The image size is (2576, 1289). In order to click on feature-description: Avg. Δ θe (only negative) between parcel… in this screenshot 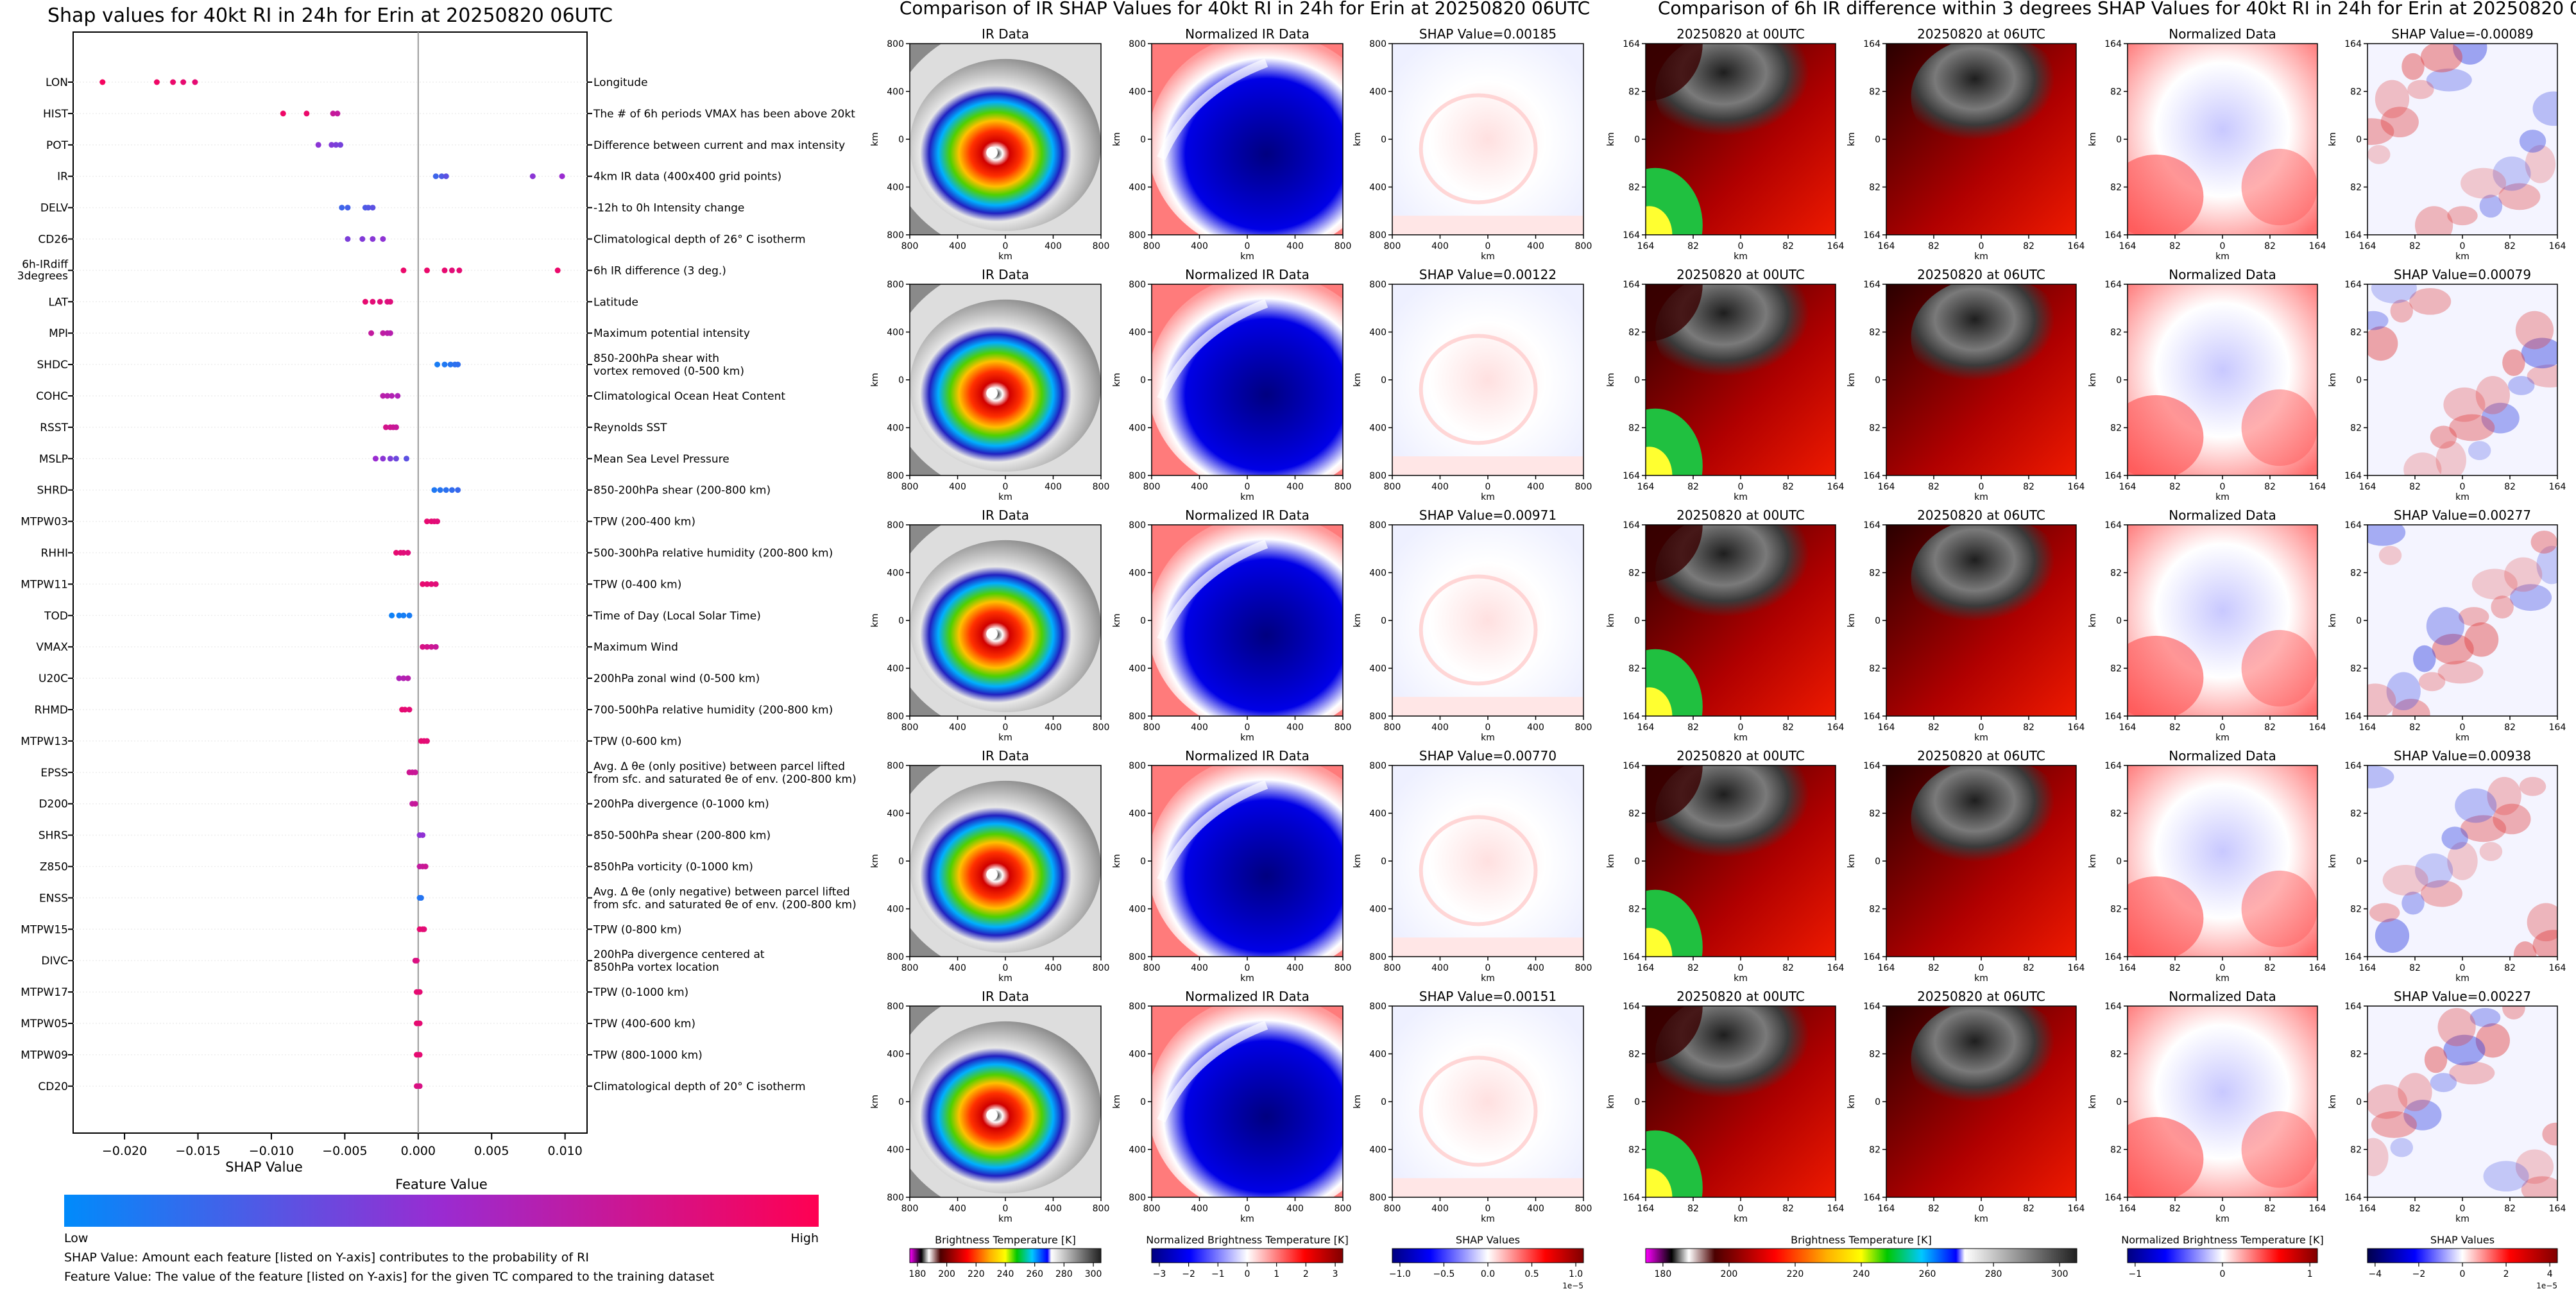, I will do `click(721, 892)`.